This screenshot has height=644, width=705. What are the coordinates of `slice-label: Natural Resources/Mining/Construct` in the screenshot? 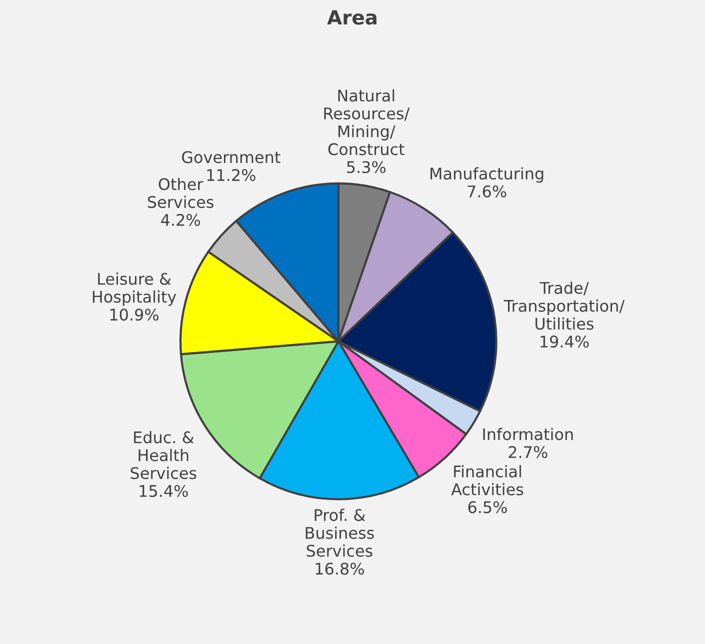 It's located at (367, 122).